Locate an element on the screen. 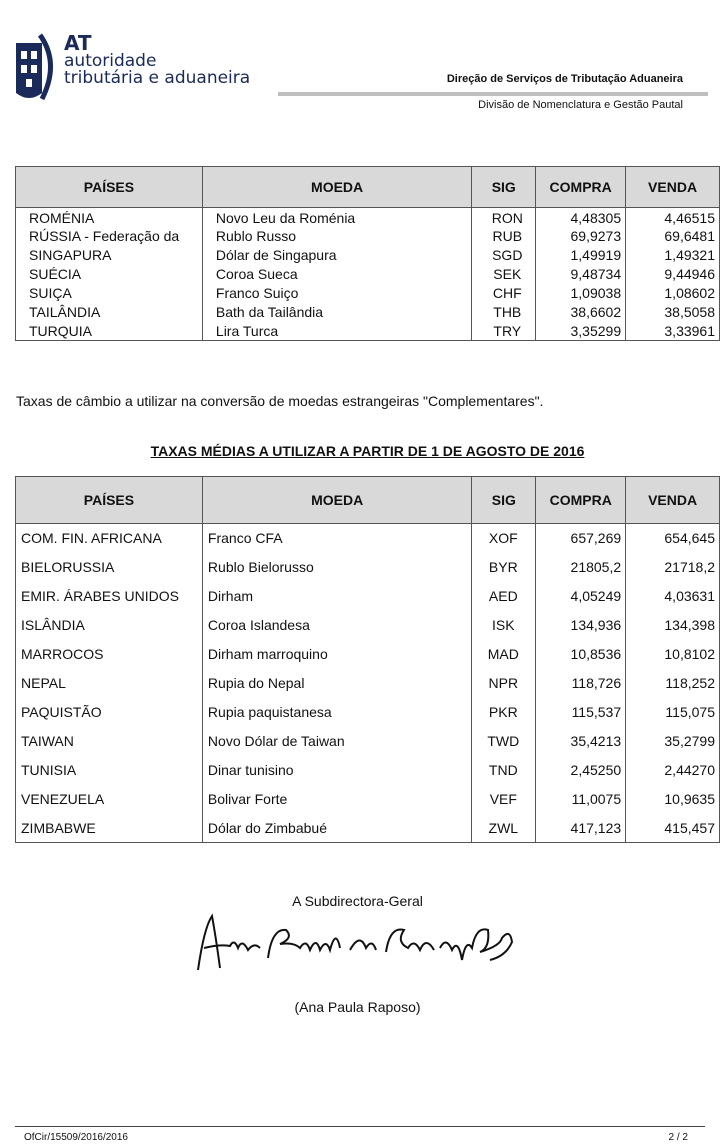 The width and height of the screenshot is (720, 1148). table-cell: 2,45250 is located at coordinates (581, 770).